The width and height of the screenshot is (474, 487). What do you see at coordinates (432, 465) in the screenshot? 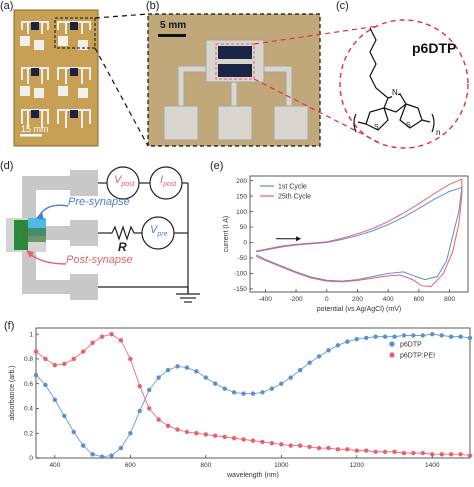
I see `abs-x-tick-label: 1400` at bounding box center [432, 465].